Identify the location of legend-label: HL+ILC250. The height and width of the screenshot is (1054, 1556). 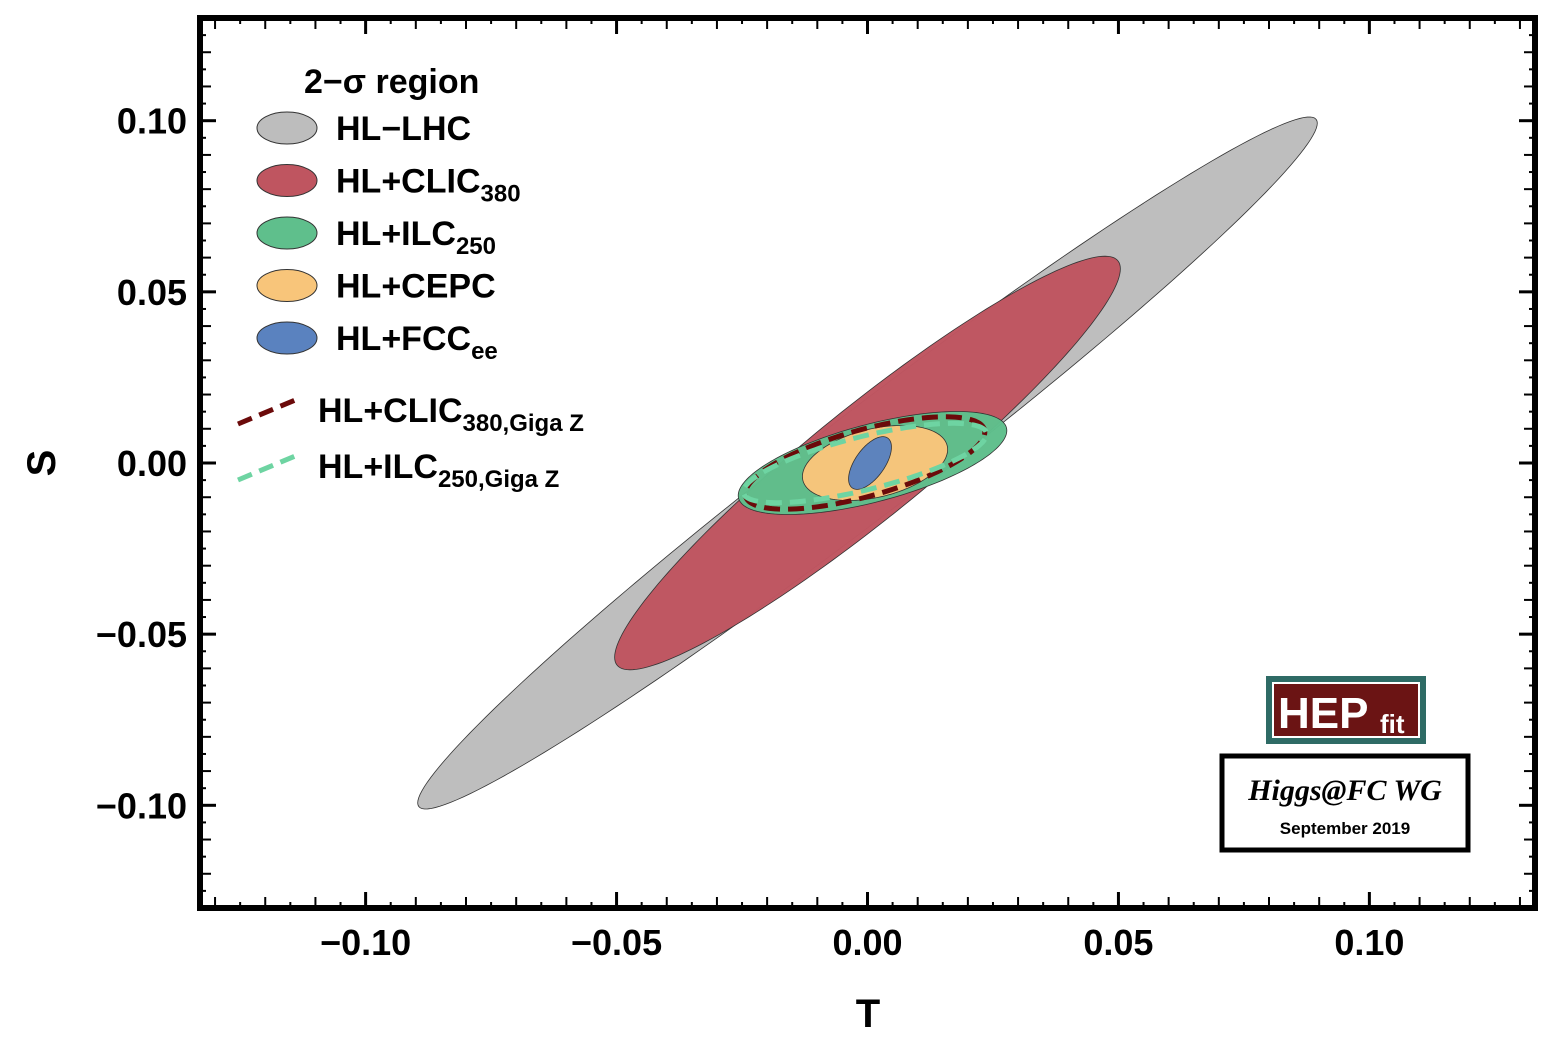
(416, 237).